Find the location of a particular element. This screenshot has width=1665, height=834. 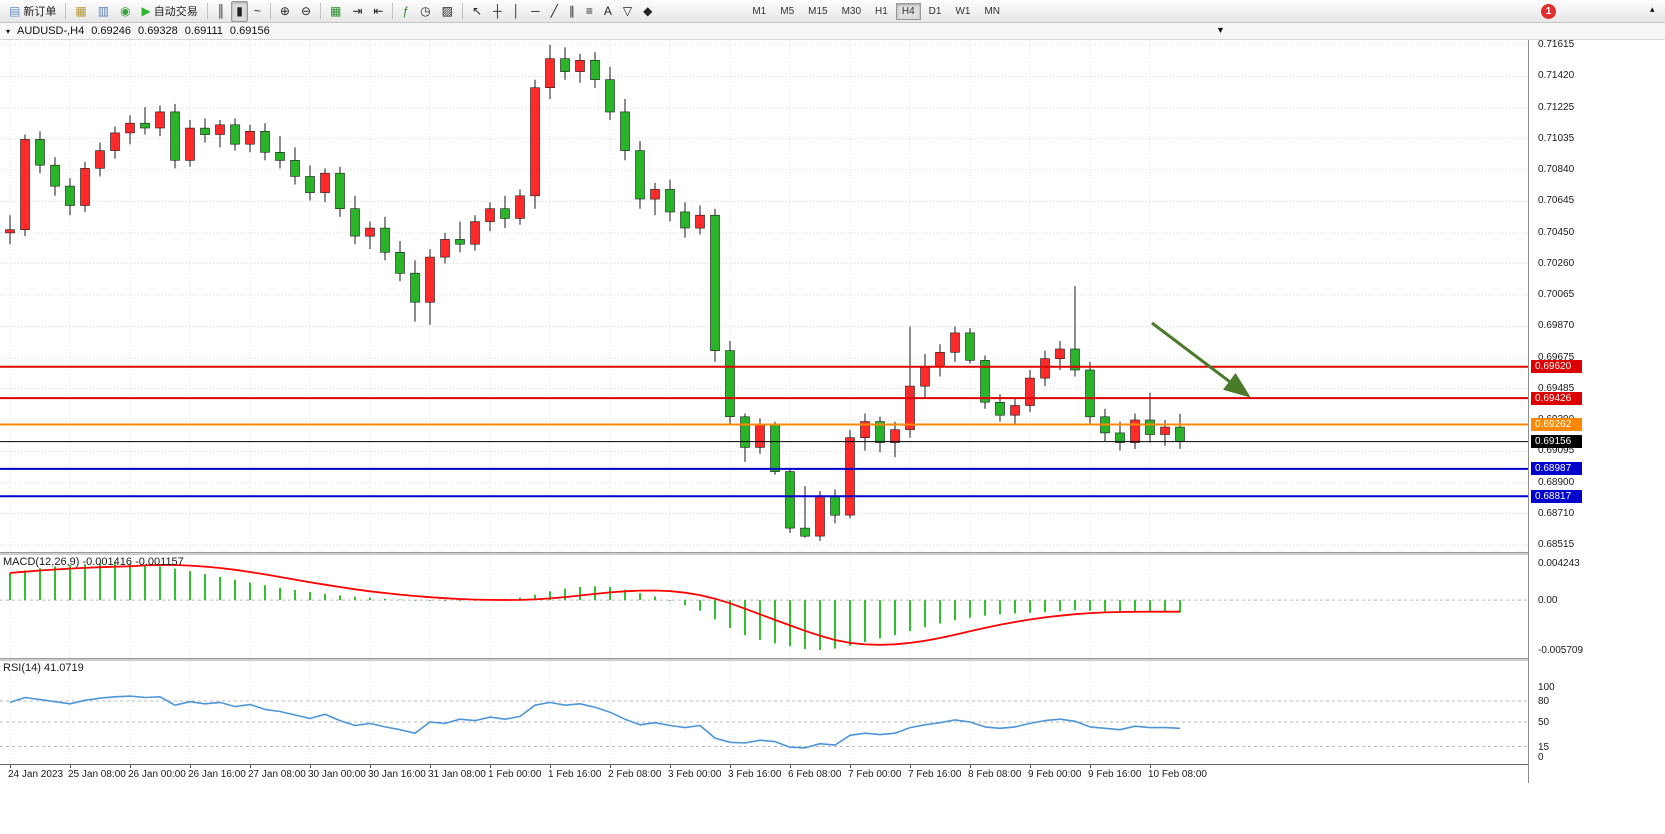

notification-badge: 1 is located at coordinates (1548, 11).